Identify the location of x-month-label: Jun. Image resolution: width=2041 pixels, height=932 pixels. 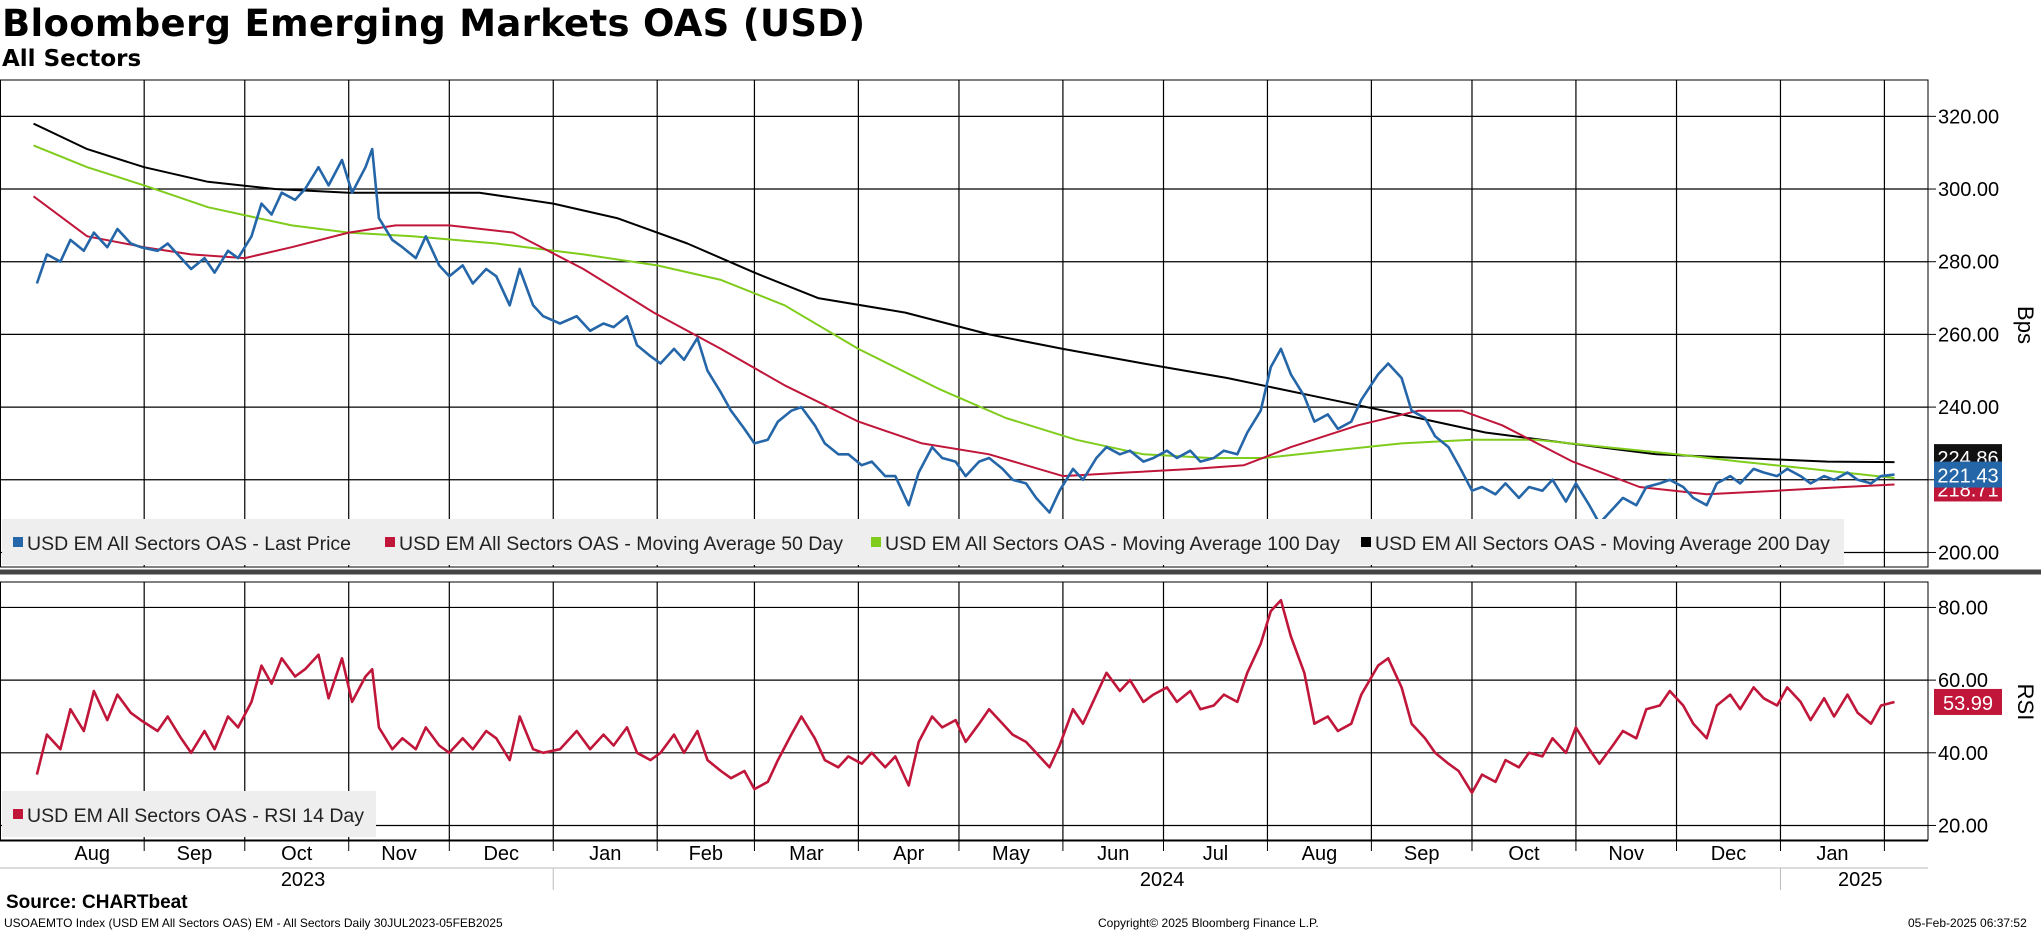
(1113, 854).